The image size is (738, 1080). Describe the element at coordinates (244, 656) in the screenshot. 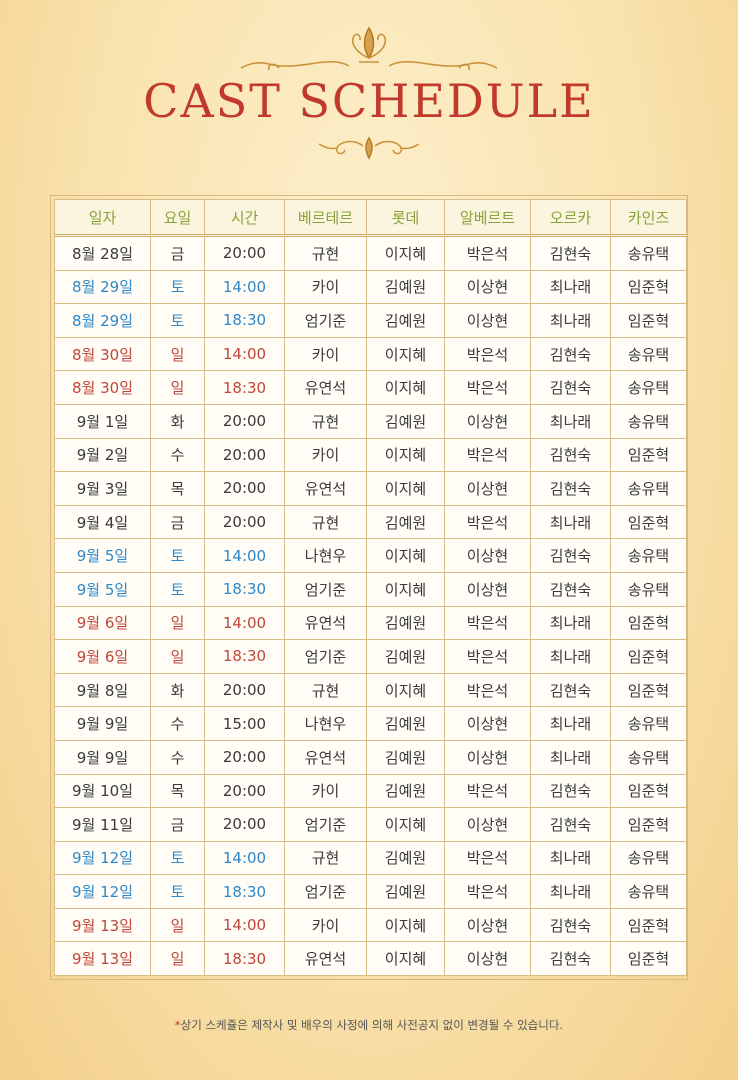

I see `cell-time: 18:30` at that location.